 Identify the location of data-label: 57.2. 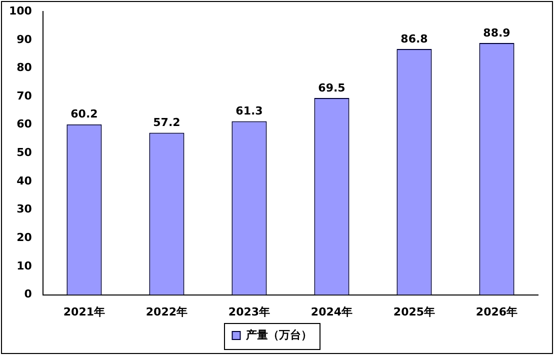
(166, 123).